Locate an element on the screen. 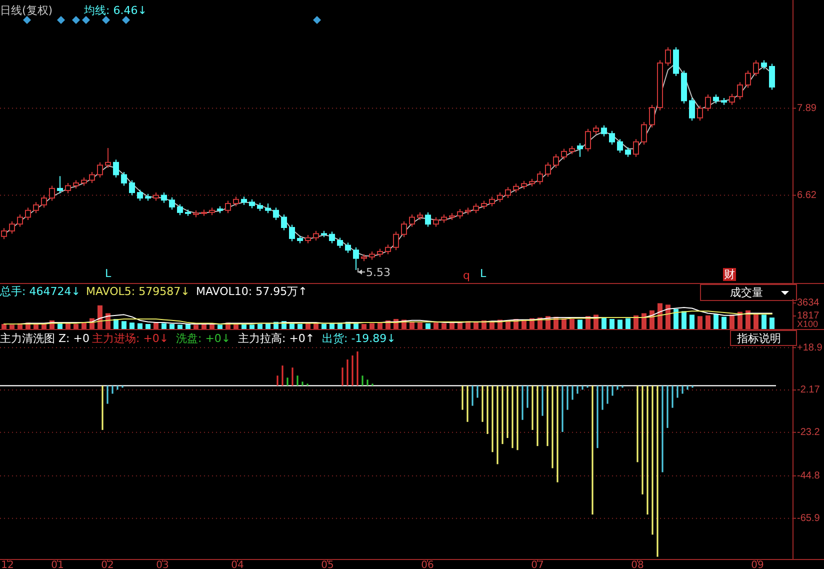 The image size is (824, 569). annotation: 主力进场: +0↓ is located at coordinates (130, 338).